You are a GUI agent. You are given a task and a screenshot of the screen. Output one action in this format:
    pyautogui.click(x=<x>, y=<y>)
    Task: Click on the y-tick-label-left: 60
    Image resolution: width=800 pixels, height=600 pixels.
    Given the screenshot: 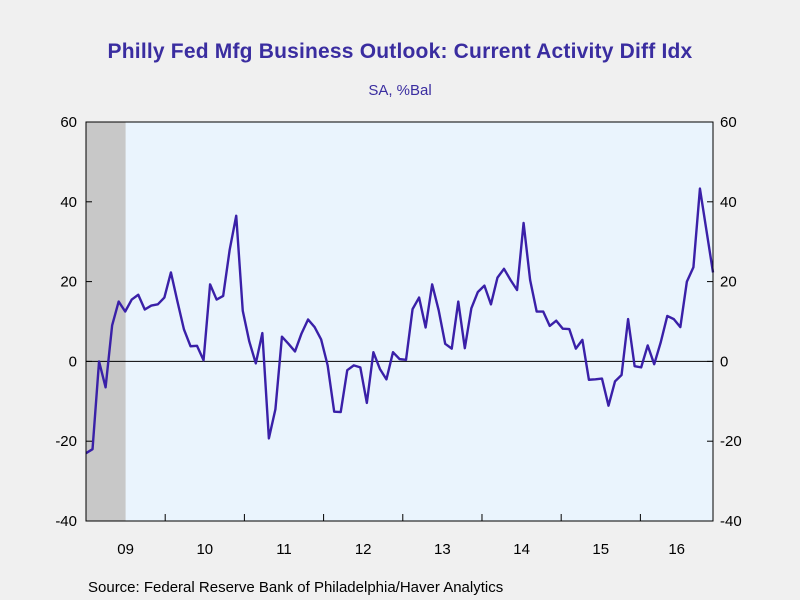 What is the action you would take?
    pyautogui.click(x=68, y=122)
    